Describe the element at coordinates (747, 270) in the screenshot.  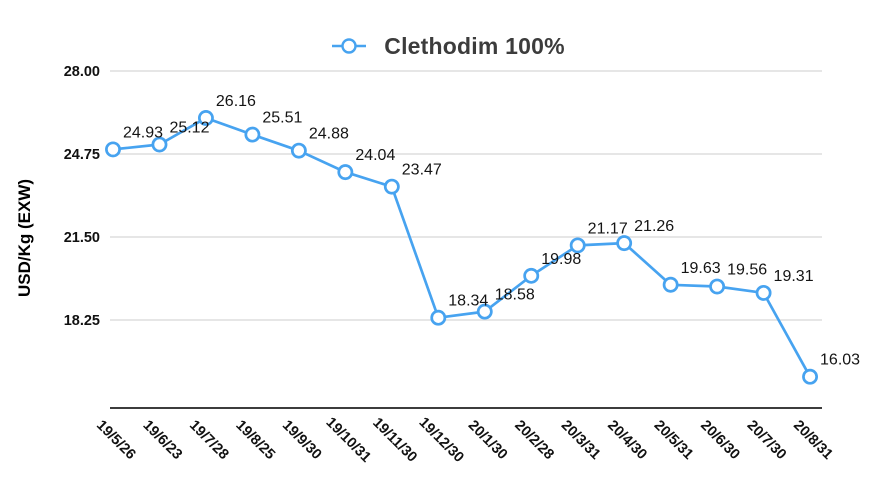
I see `data-point-label: 19.56` at that location.